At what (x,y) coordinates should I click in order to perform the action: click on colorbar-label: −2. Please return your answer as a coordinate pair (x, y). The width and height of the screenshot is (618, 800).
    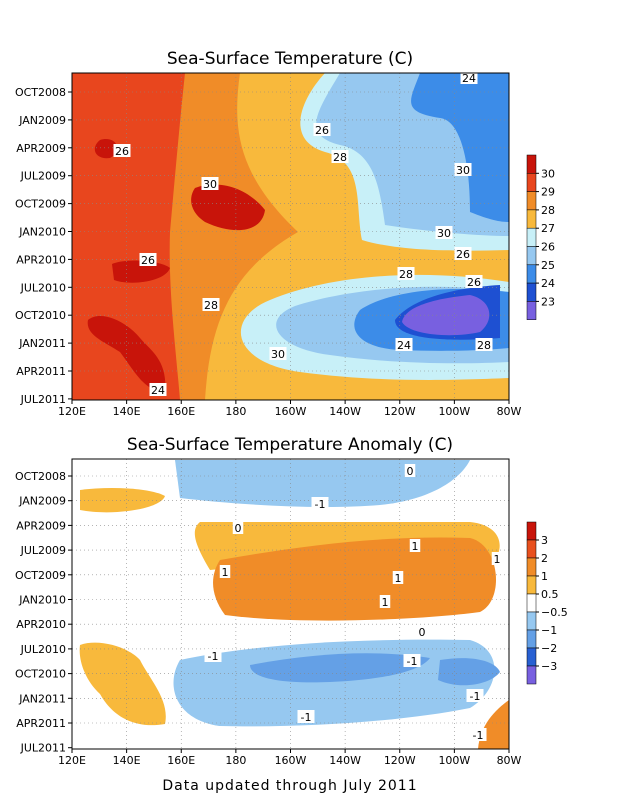
    Looking at the image, I should click on (549, 648).